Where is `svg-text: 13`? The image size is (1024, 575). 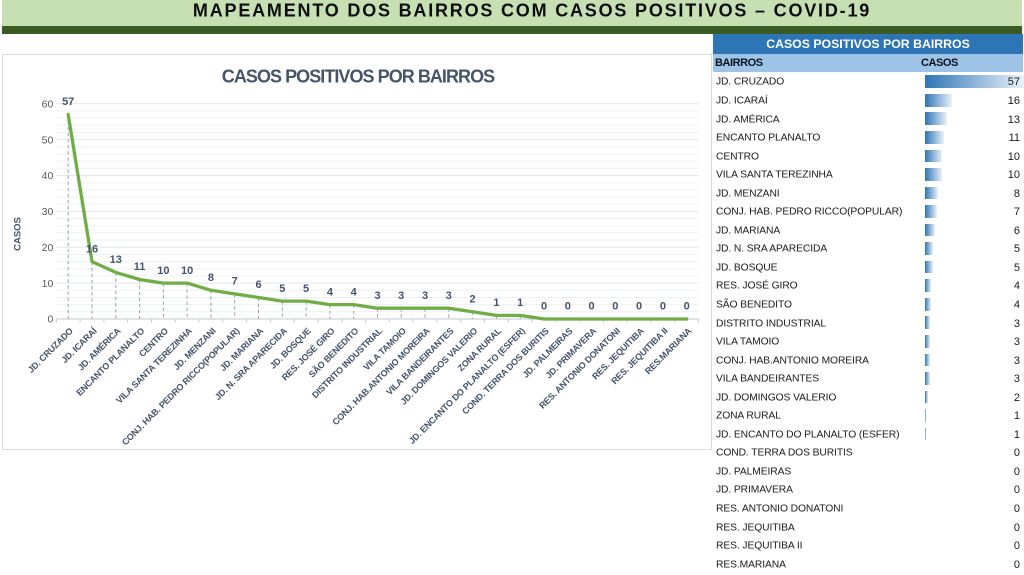 svg-text: 13 is located at coordinates (116, 260).